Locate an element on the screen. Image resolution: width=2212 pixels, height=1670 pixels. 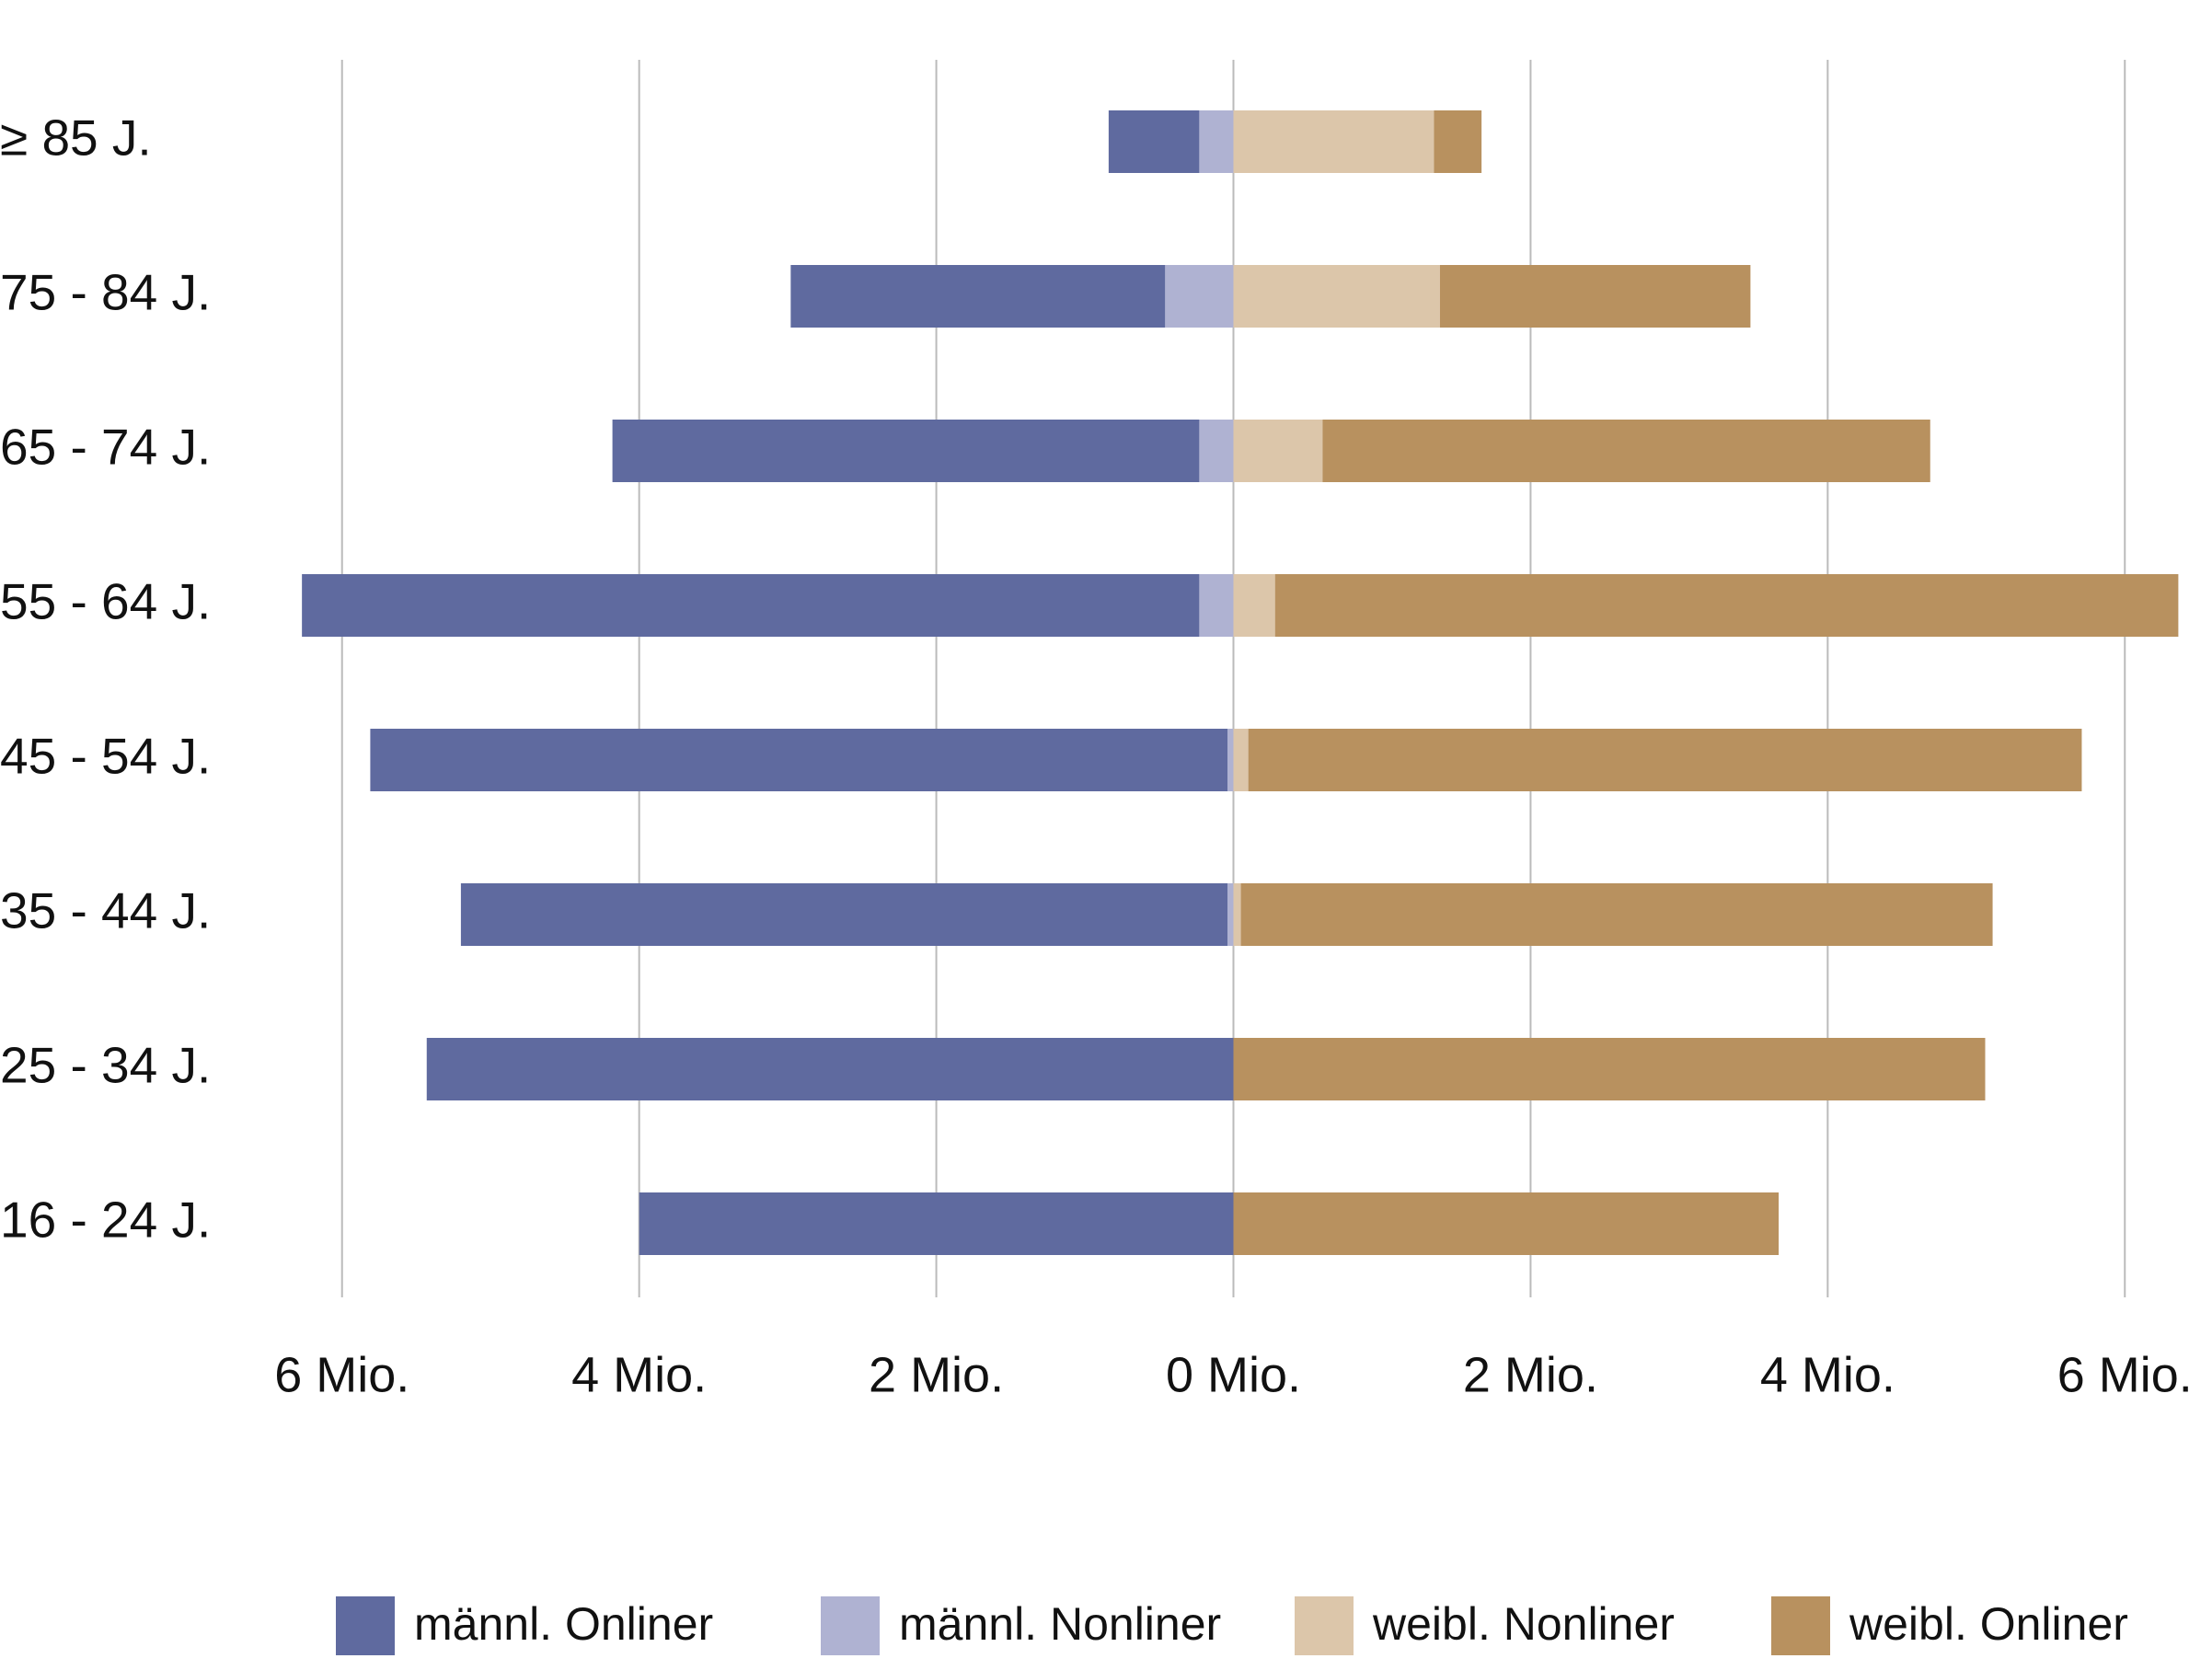
y-tick-label: 45 - 54 J. is located at coordinates (105, 756).